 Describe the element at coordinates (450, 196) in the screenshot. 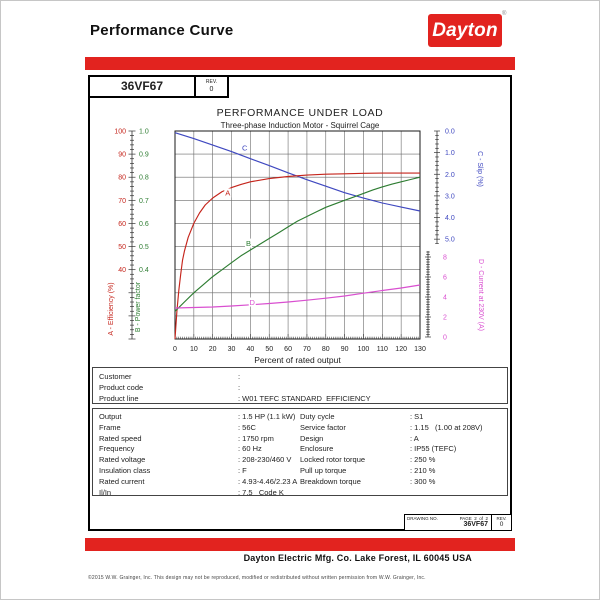

I see `svg-text: 3.0` at that location.